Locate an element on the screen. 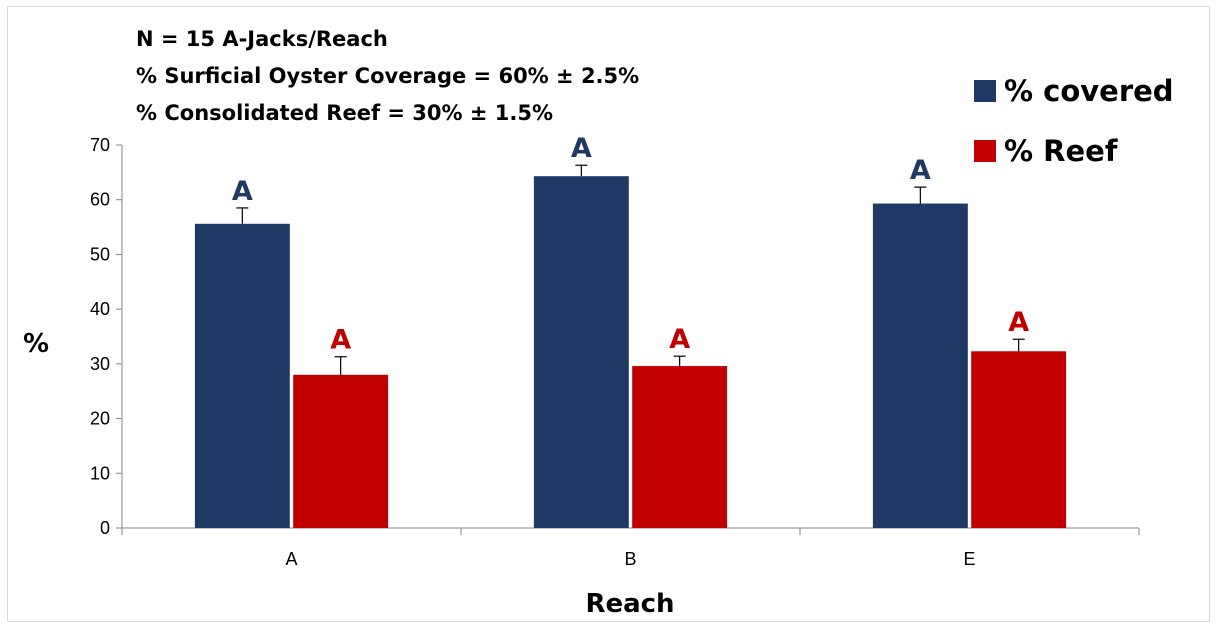  annotation-sample-size: N = 15 A-Jacks/Reach is located at coordinates (262, 39).